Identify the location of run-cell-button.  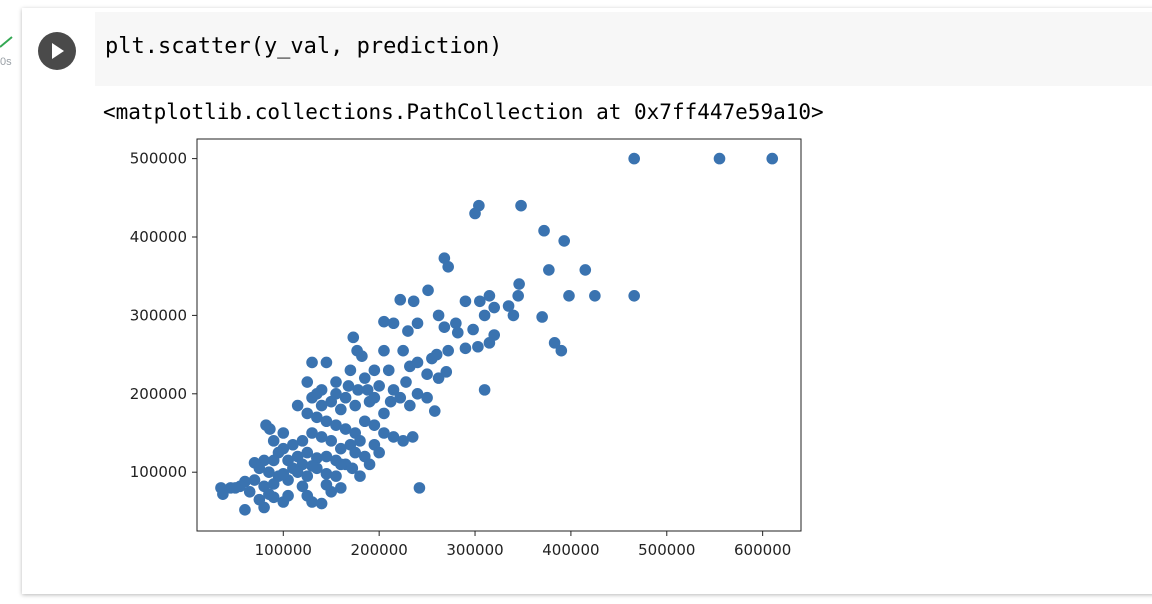
(57, 51).